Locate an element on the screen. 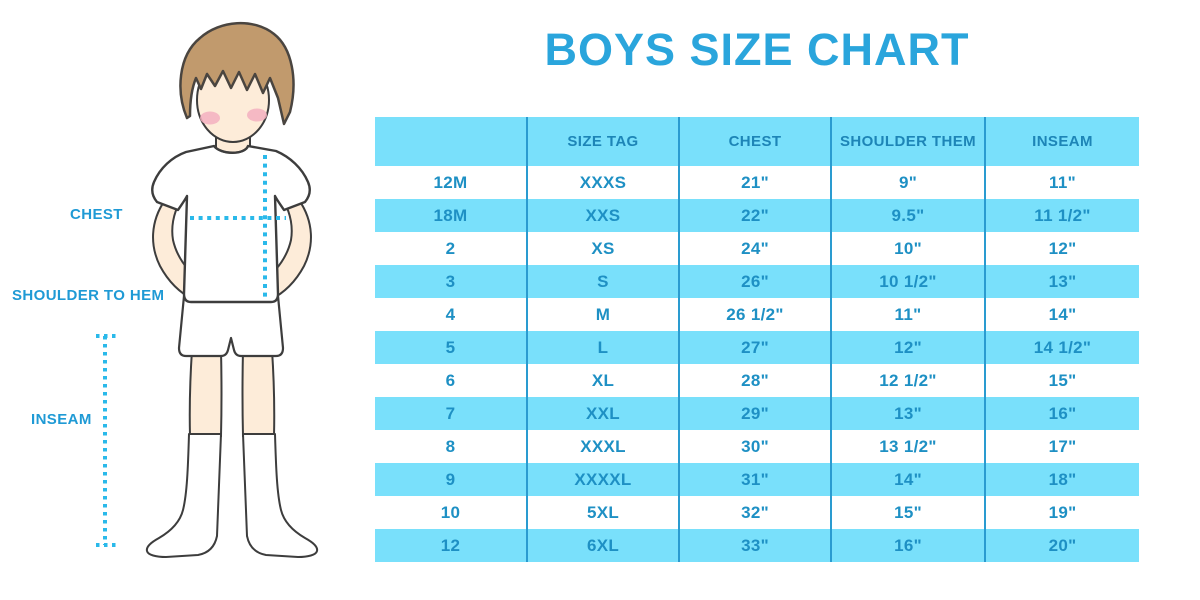 This screenshot has height=600, width=1200. table-cell: 28" is located at coordinates (754, 380).